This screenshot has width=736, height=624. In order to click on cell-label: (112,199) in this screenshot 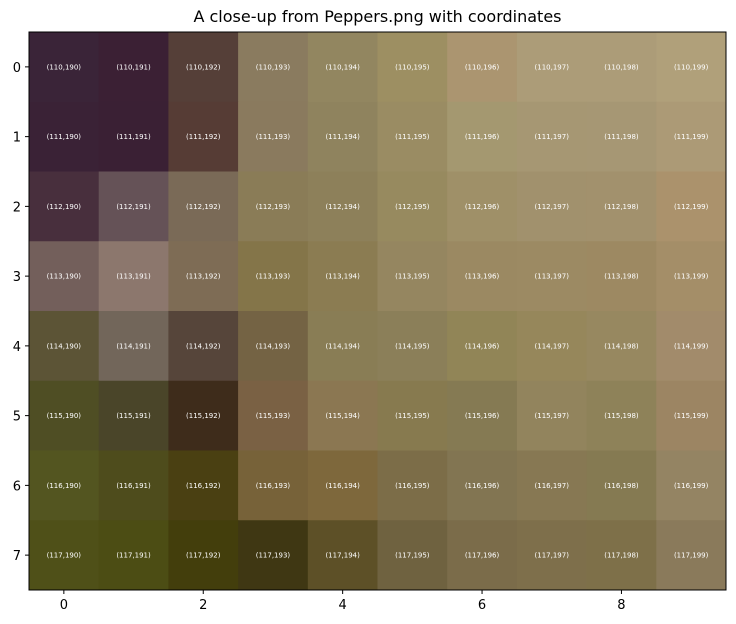, I will do `click(691, 207)`.